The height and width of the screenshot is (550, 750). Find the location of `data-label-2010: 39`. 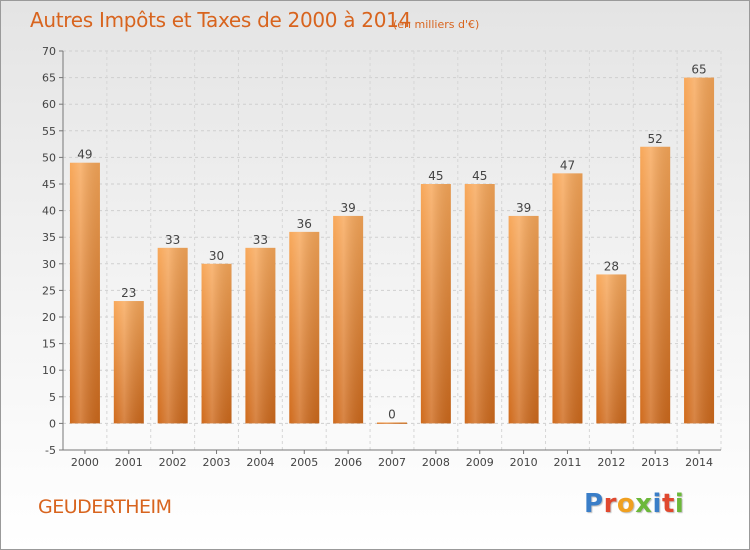

data-label-2010: 39 is located at coordinates (523, 208).